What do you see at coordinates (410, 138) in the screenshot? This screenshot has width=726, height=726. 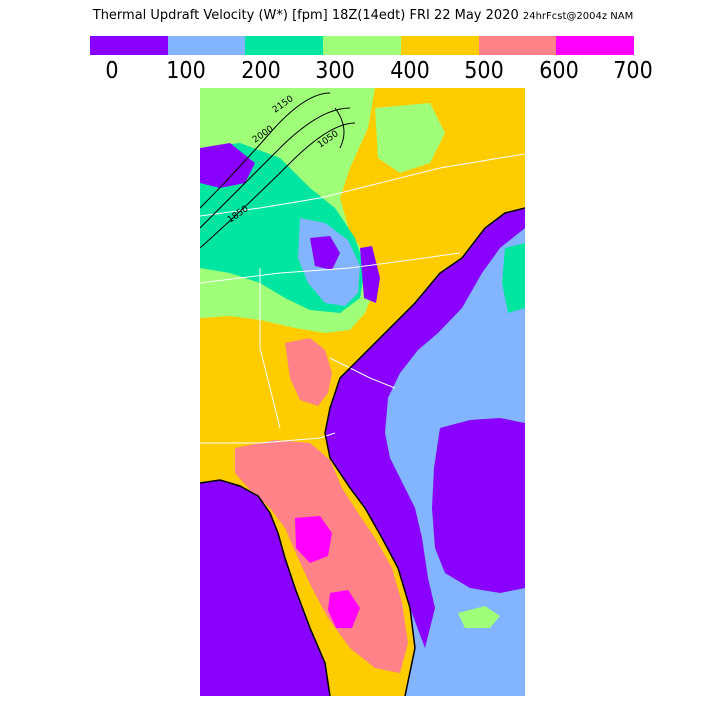 I see `northeast-green` at bounding box center [410, 138].